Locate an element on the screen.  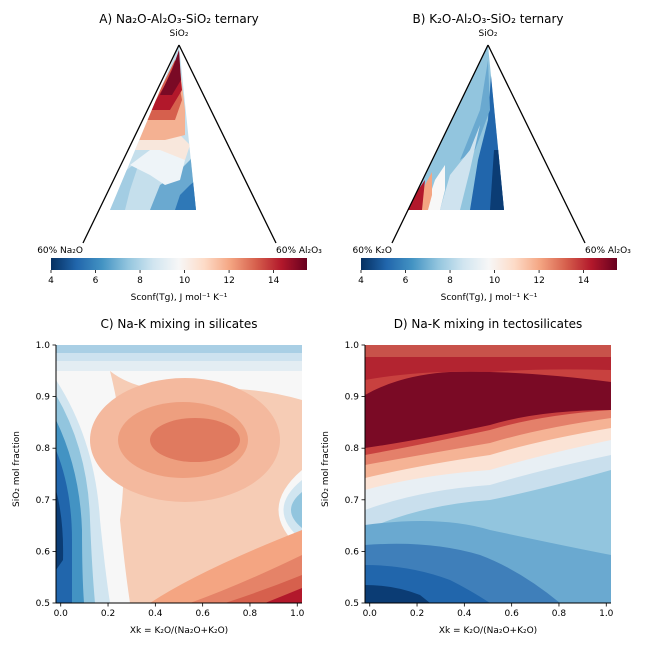
panel-b-title: B) K₂O-Al₂O₃-SiO₂ ternary is located at coordinates (487, 19).